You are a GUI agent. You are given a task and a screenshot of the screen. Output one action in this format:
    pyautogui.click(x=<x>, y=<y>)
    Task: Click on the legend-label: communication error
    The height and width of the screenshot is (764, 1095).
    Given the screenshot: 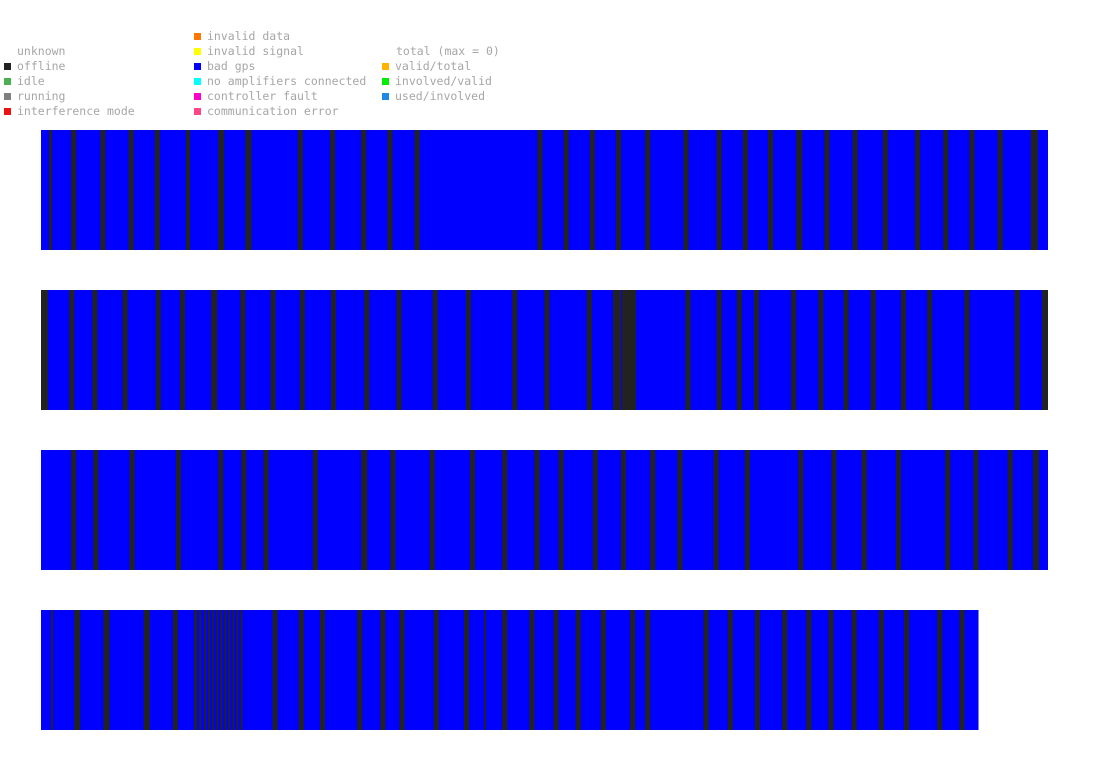 What is the action you would take?
    pyautogui.click(x=273, y=111)
    